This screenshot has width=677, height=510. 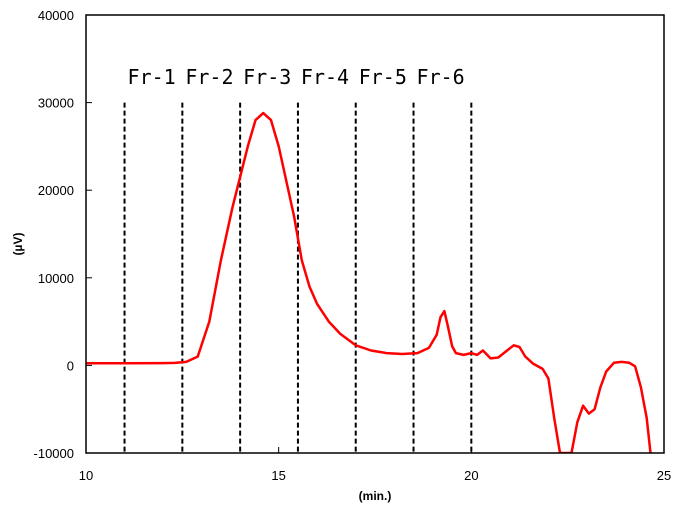 What do you see at coordinates (63, 234) in the screenshot?
I see `y-axis: -10000 0 10000 20000 30000 40000` at bounding box center [63, 234].